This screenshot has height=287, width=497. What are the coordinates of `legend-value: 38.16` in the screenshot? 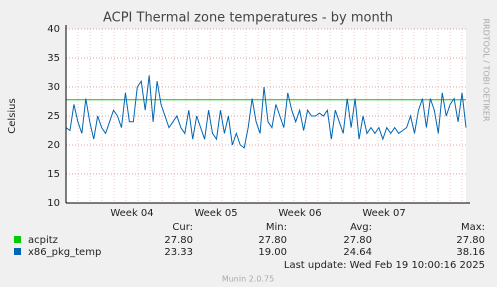 It's located at (470, 252).